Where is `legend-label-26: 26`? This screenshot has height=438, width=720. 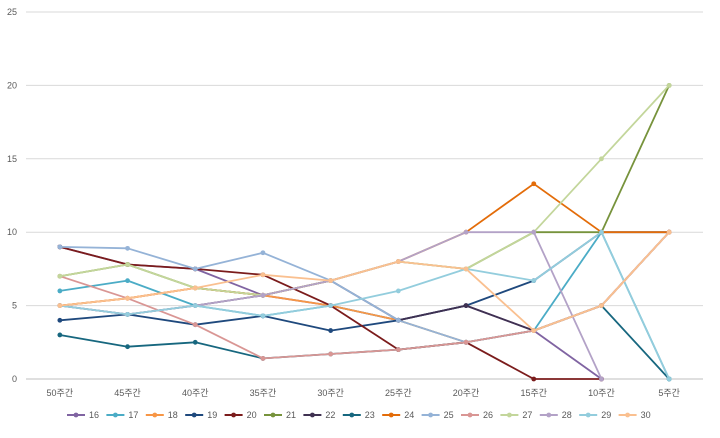 legend-label-26: 26 is located at coordinates (488, 415).